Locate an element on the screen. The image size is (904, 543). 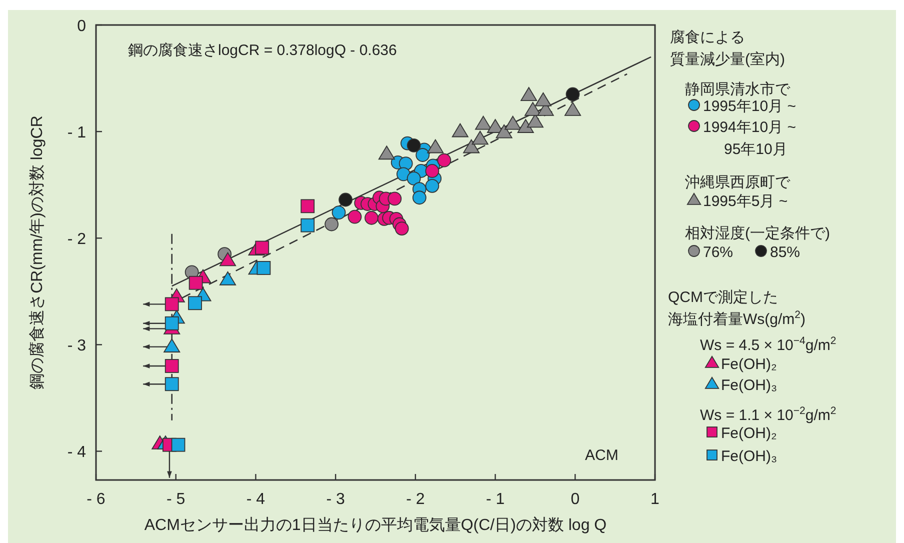
y-tick-label: - 2 is located at coordinates (76, 239).